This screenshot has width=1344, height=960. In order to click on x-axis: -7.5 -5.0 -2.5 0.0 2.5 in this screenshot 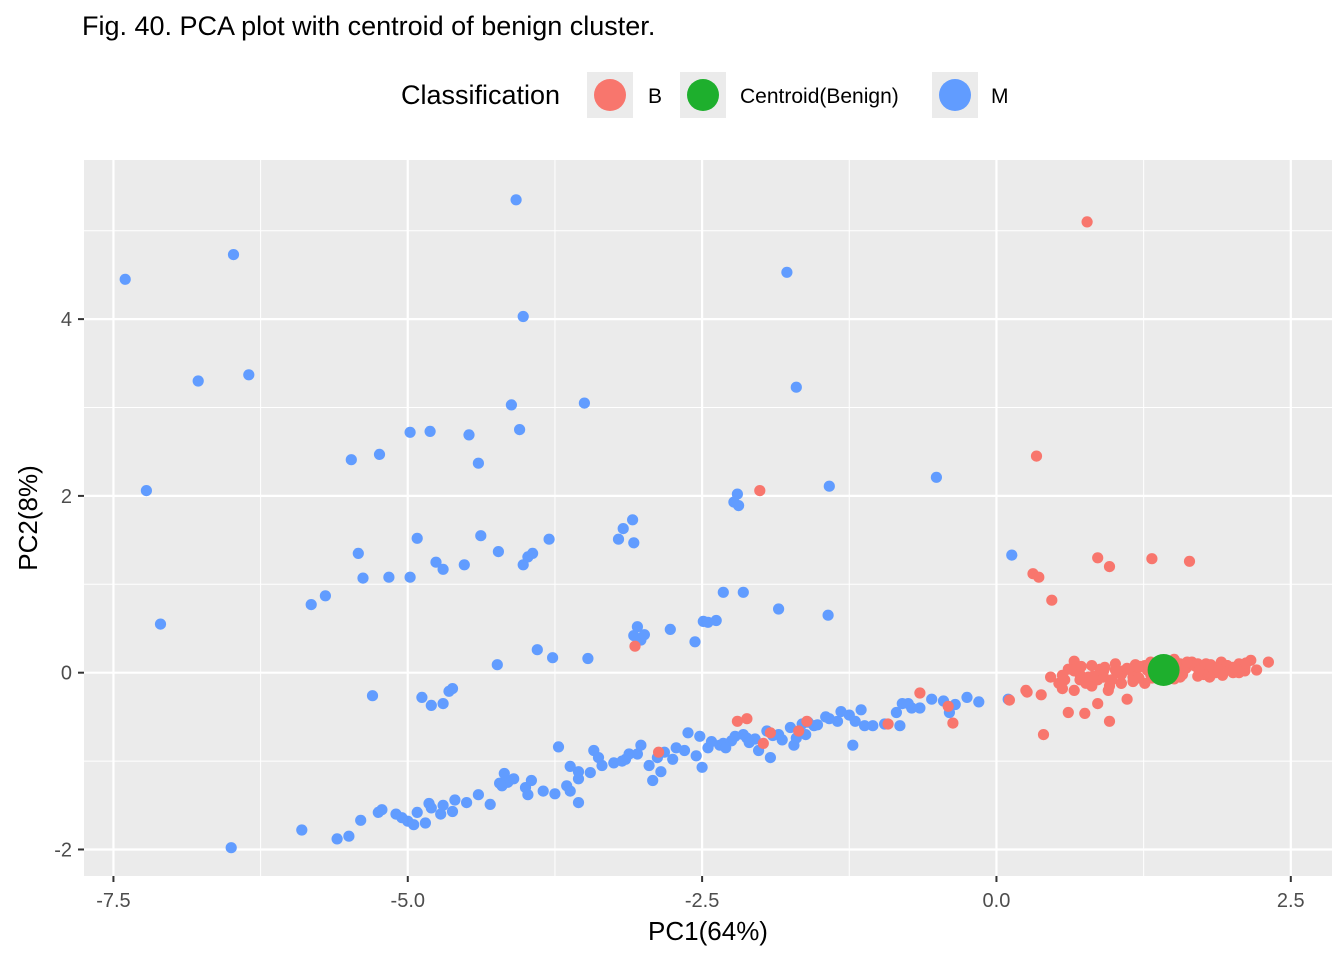, I will do `click(700, 894)`.